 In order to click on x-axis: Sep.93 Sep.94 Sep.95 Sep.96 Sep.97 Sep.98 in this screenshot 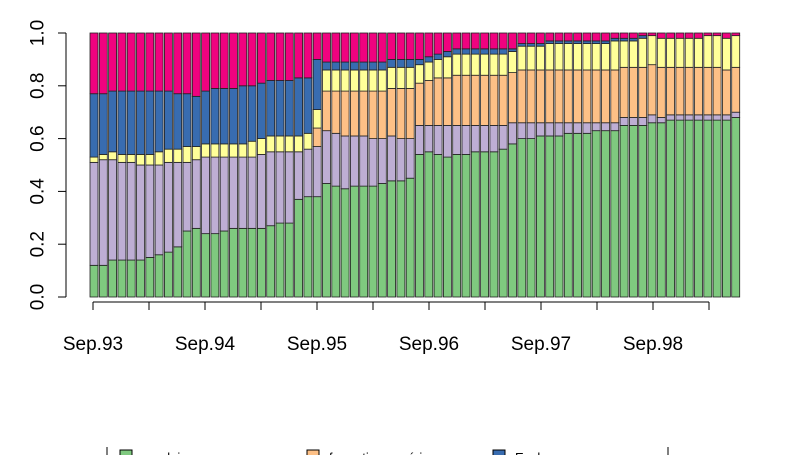, I will do `click(386, 328)`.